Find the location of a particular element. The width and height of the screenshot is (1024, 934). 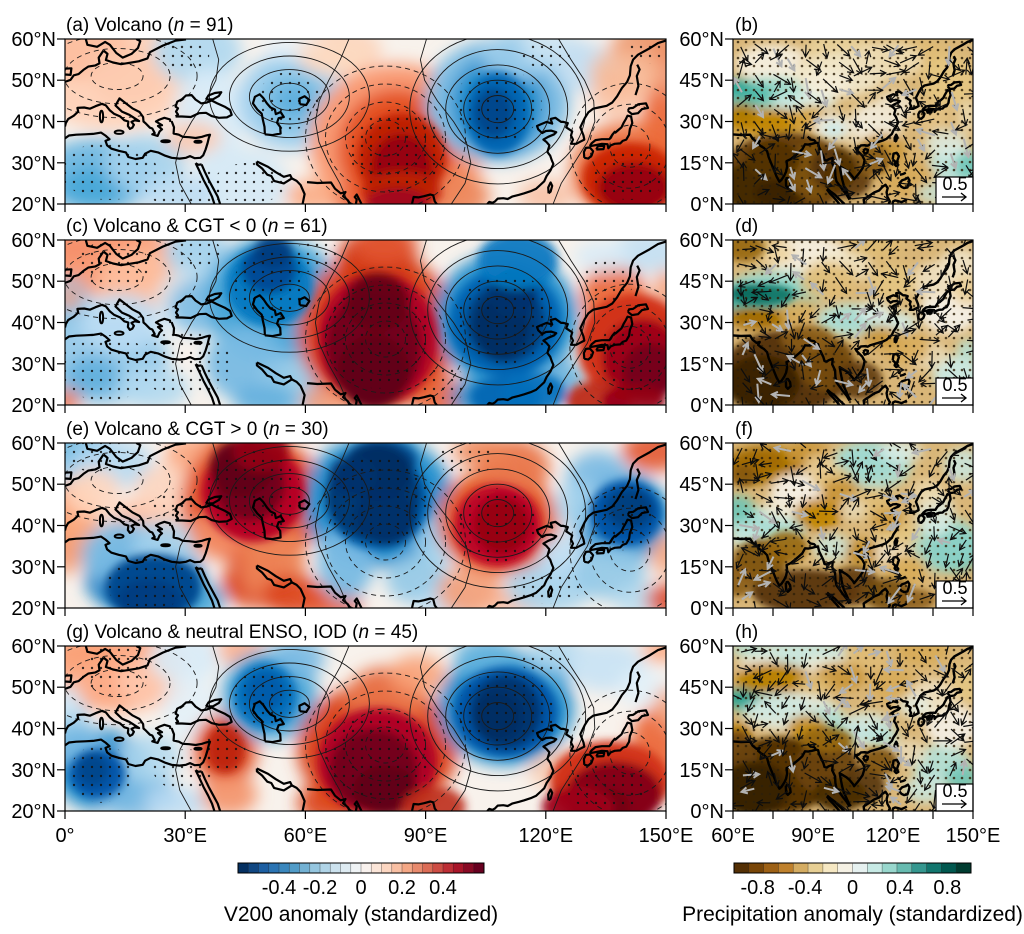

svg-text:Precipitation anomaly (standar: Precipitation anomaly (standardized) is located at coordinates (852, 914).